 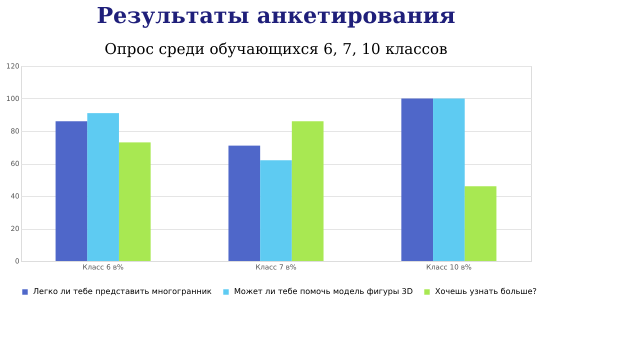 I want to click on chart-title: Результаты анкетирования, so click(x=276, y=16).